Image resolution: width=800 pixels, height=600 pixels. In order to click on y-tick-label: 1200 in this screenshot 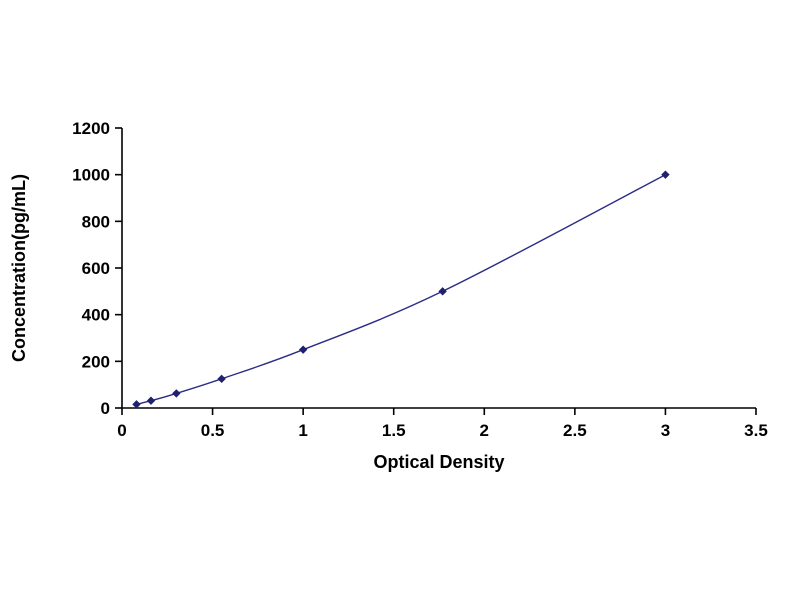, I will do `click(91, 128)`.